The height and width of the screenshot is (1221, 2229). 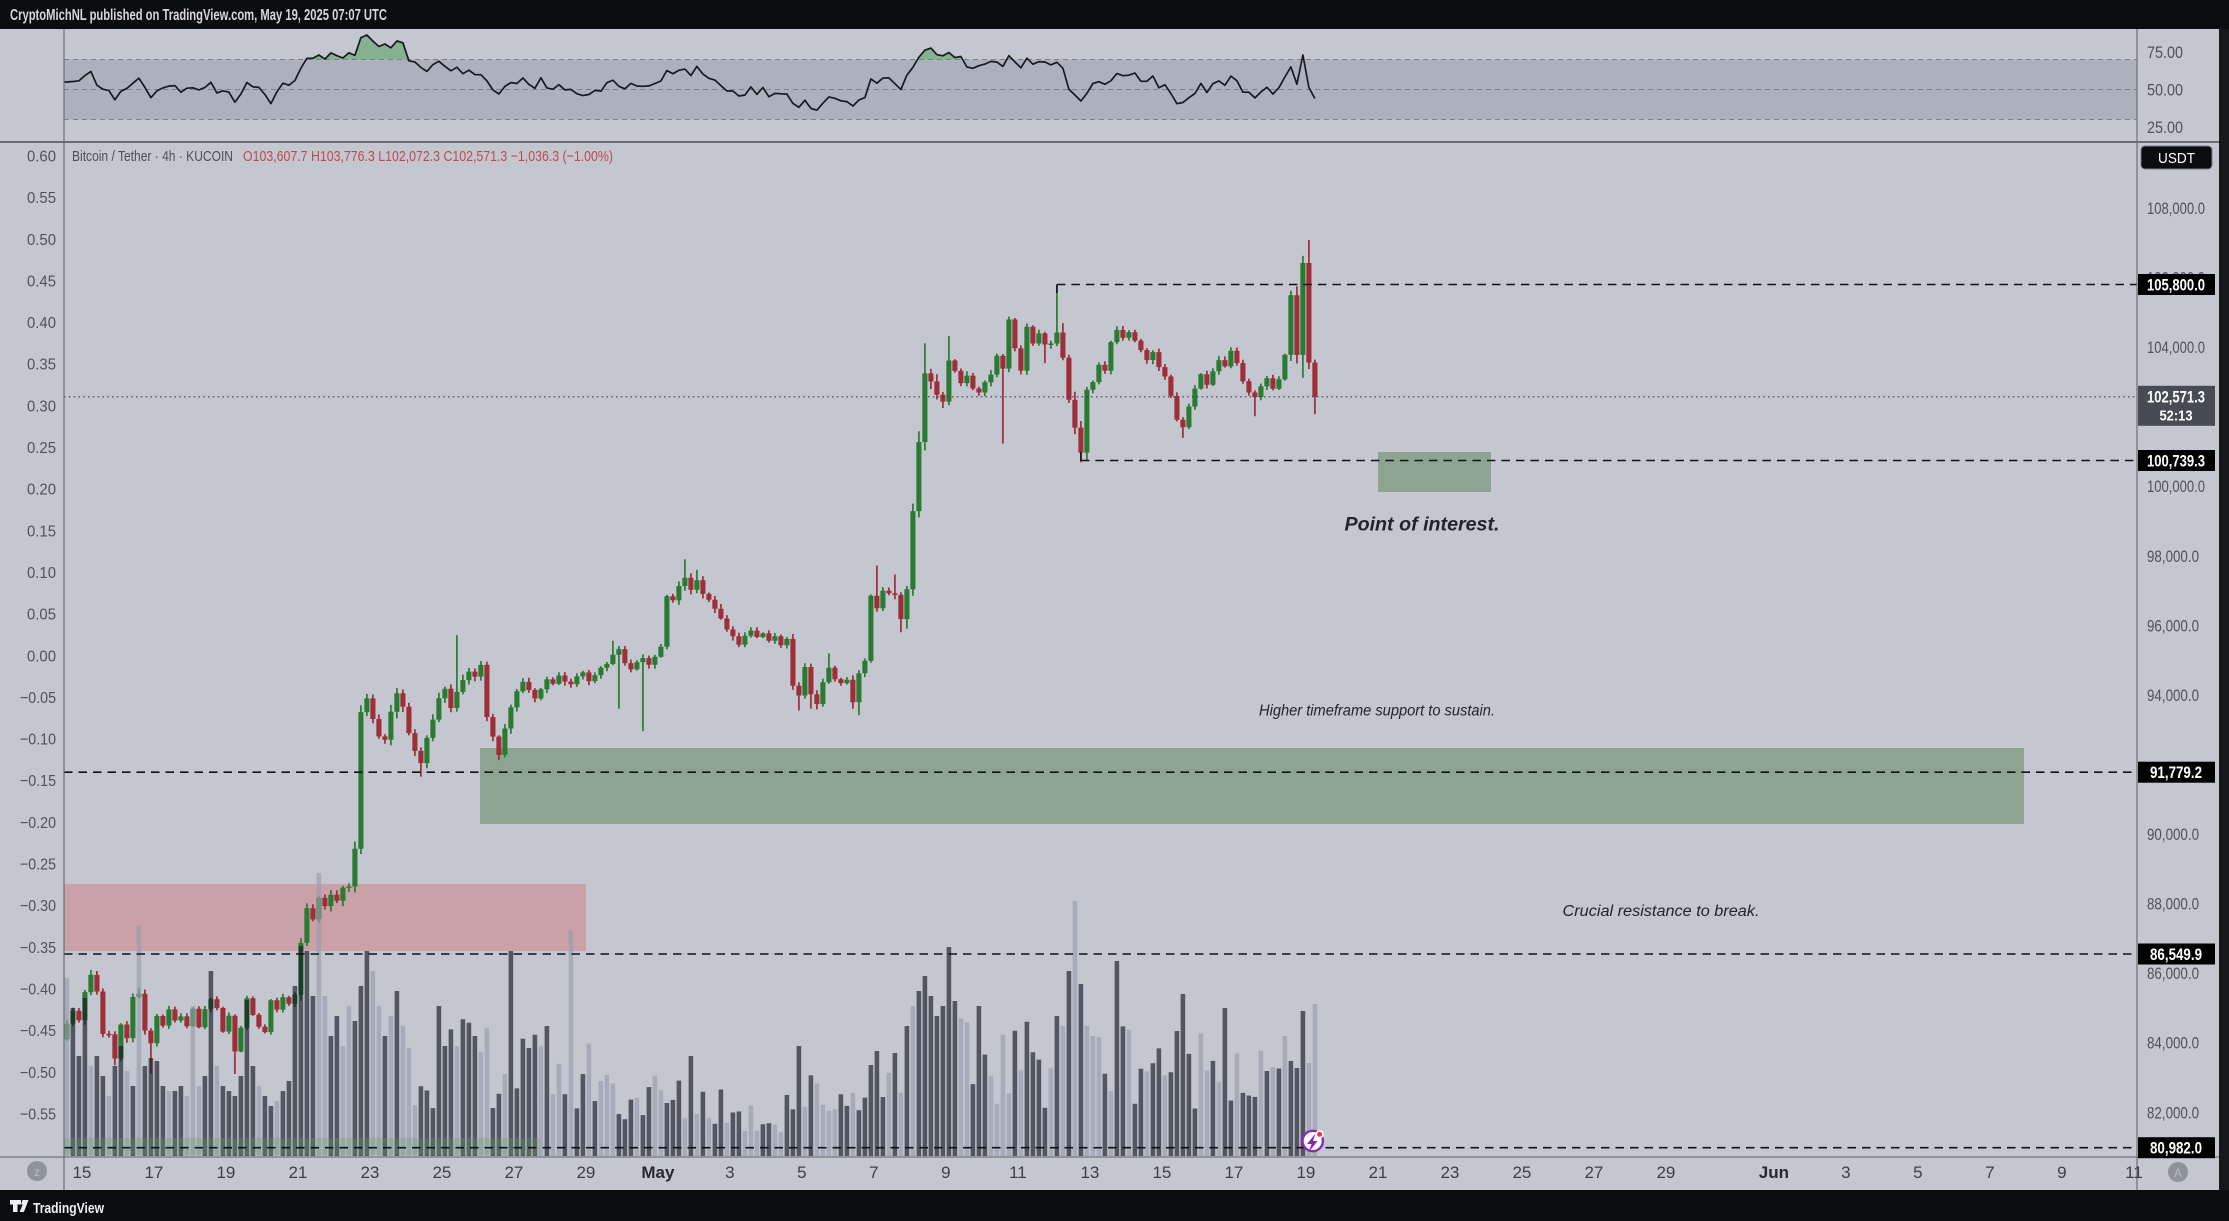 I want to click on svg-text: 100,000.0, so click(x=2176, y=487).